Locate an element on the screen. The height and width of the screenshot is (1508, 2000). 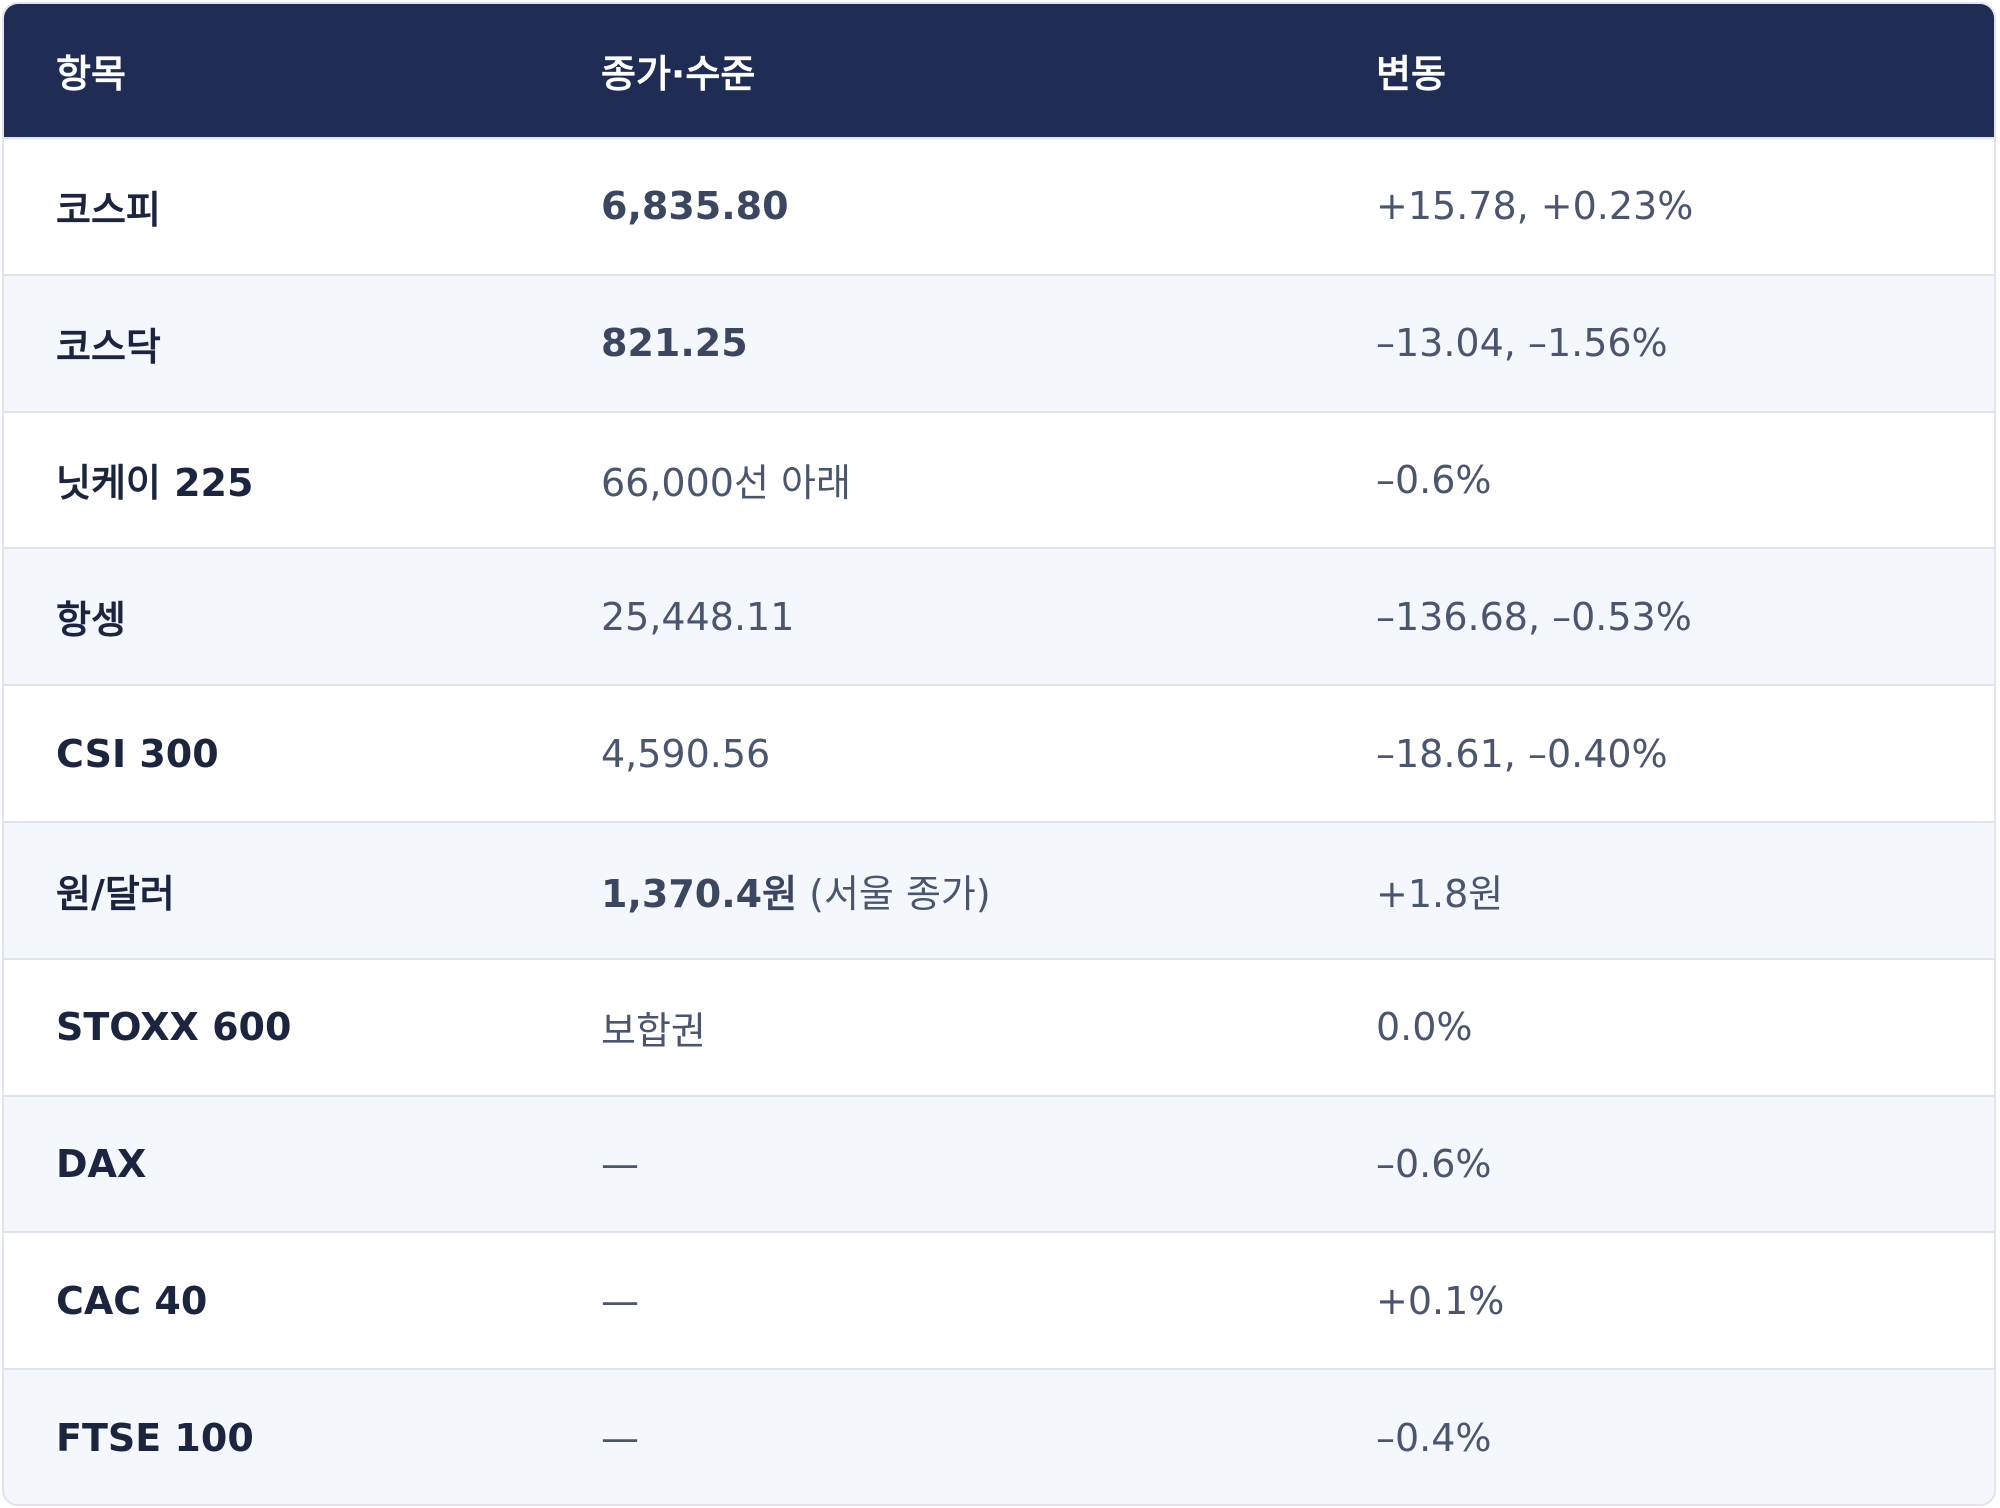
row-item: 코스피 is located at coordinates (108, 209).